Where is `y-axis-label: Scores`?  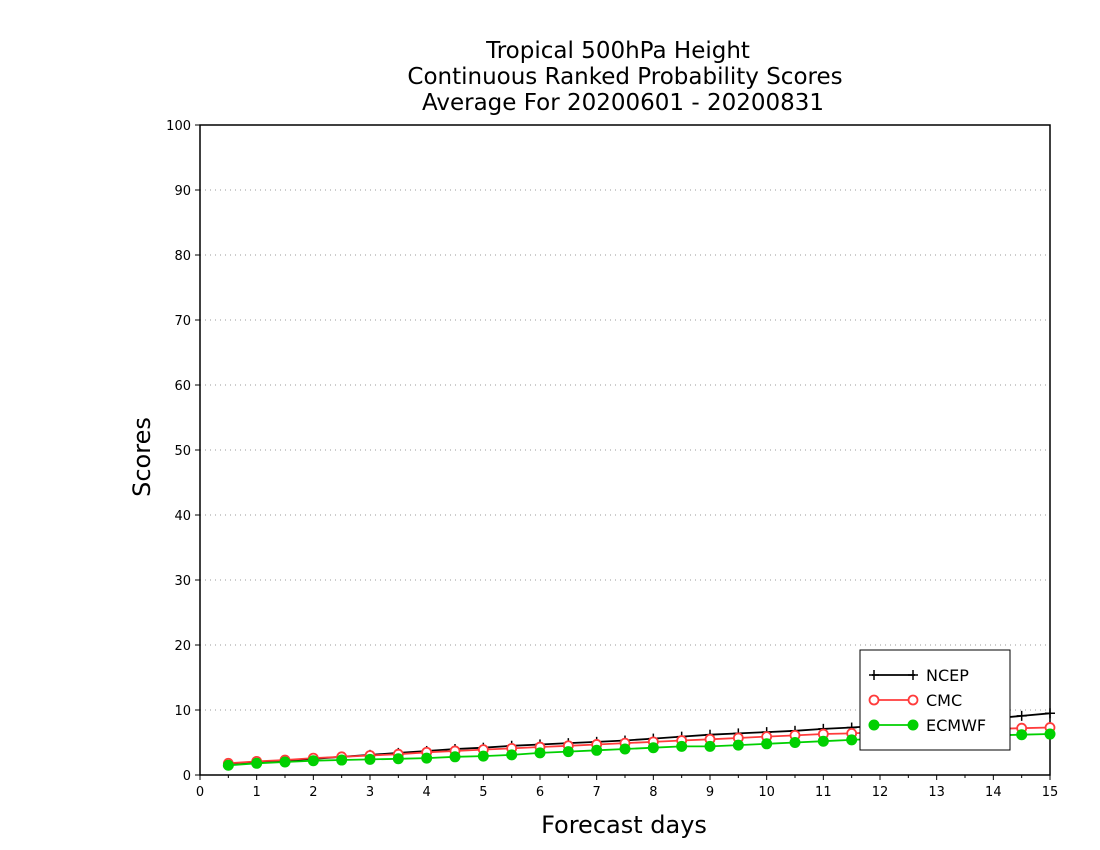
y-axis-label: Scores is located at coordinates (142, 457).